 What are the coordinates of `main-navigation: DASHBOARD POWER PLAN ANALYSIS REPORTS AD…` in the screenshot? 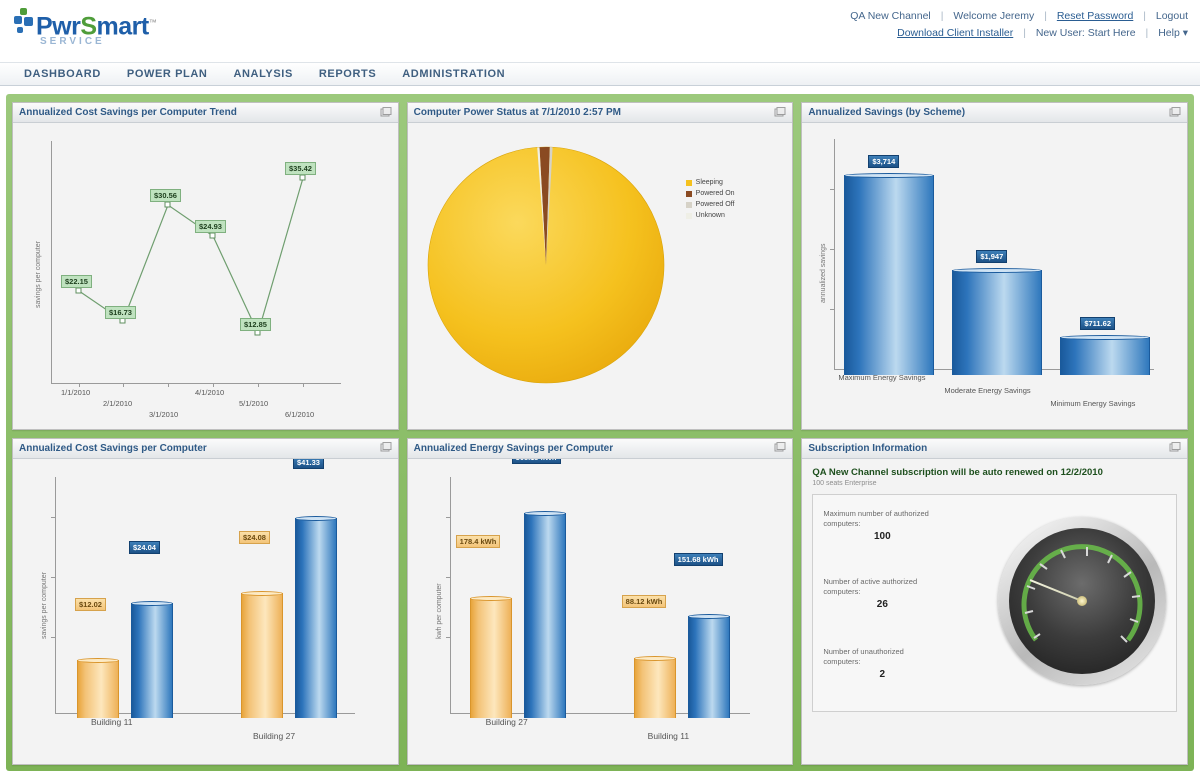 It's located at (600, 74).